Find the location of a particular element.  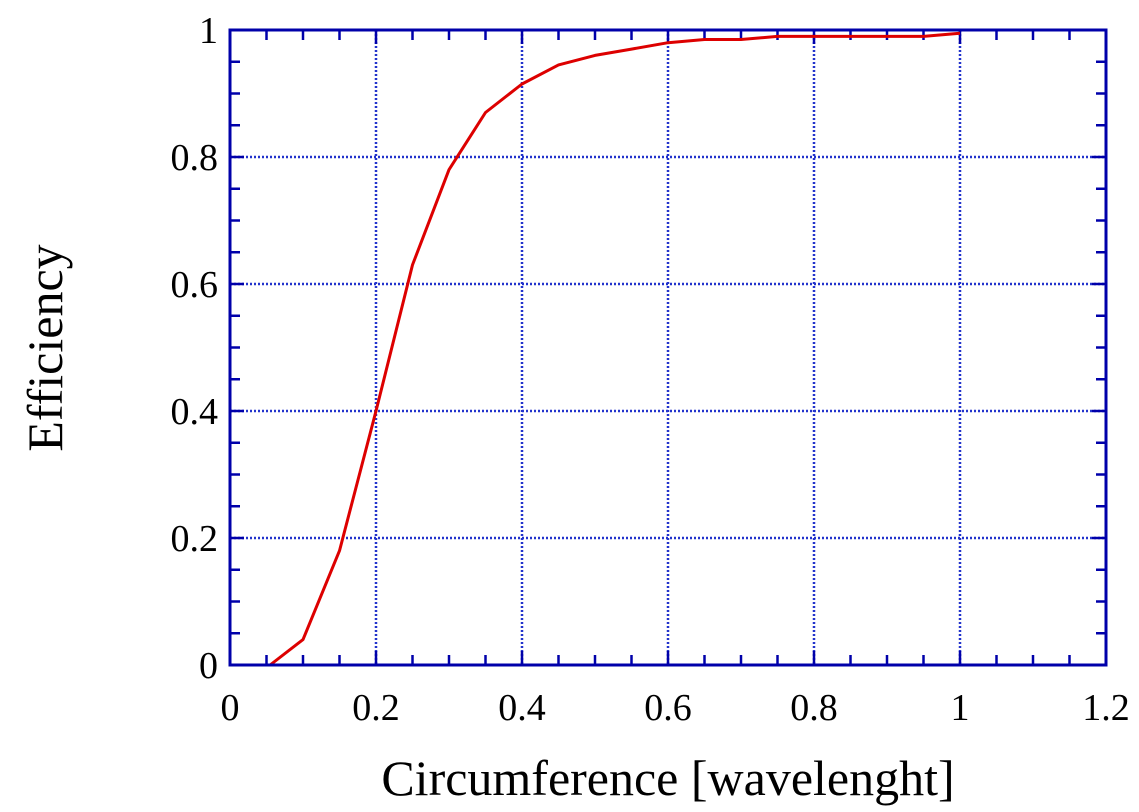

y-tick-label: 1 is located at coordinates (208, 31).